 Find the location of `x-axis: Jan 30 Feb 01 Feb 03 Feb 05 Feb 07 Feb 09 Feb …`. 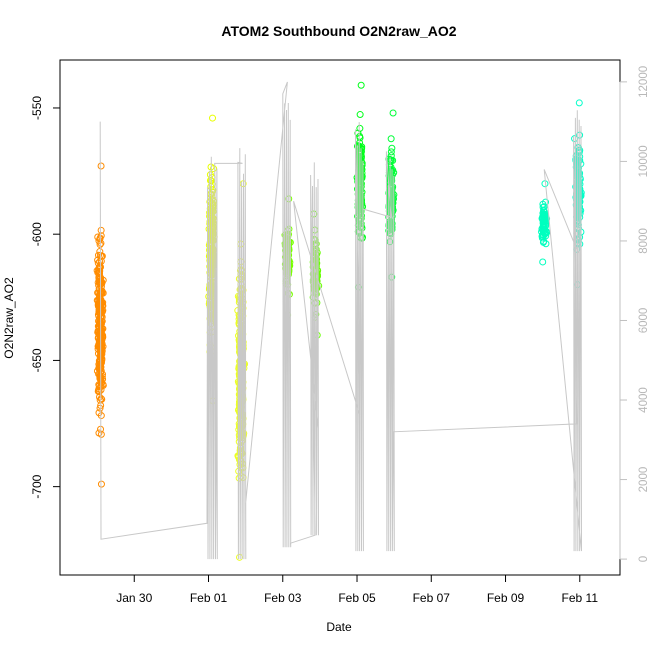

x-axis: Jan 30 Feb 01 Feb 03 Feb 05 Feb 07 Feb 09 Feb … is located at coordinates (357, 589).